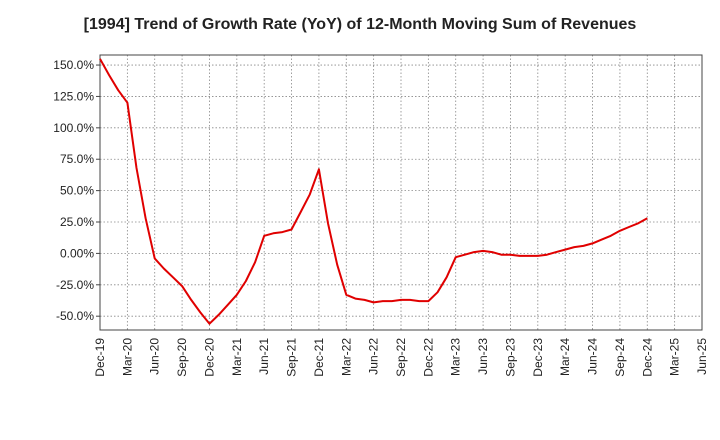  Describe the element at coordinates (319, 357) in the screenshot. I see `x-tick-label: Dec-21` at that location.